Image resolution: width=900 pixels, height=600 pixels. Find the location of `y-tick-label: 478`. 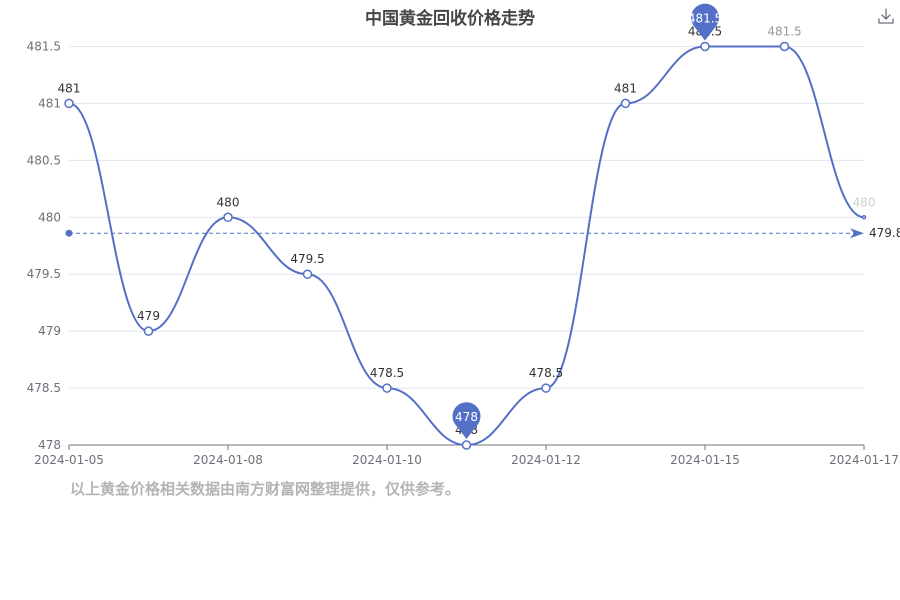

y-tick-label: 478 is located at coordinates (49, 445).